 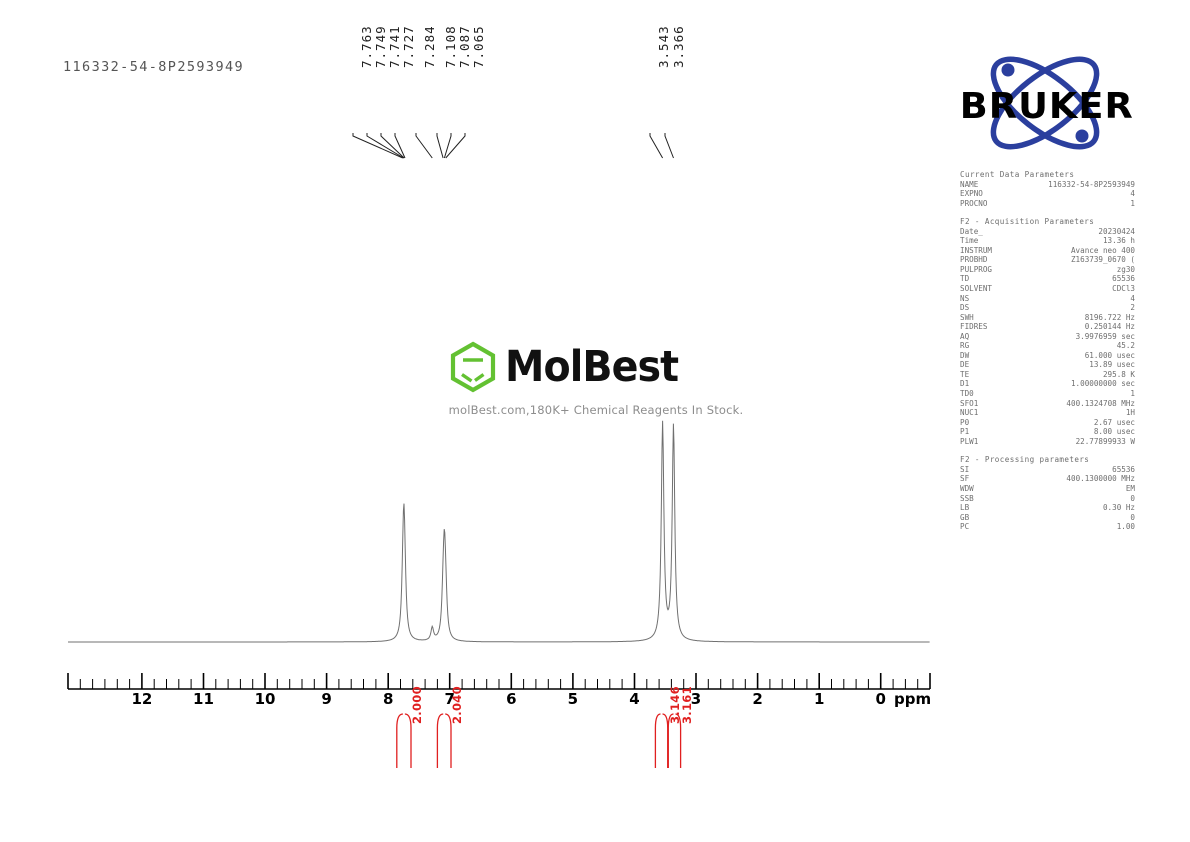 What do you see at coordinates (1047, 232) in the screenshot?
I see `parameter-row: Date_ 20230424` at bounding box center [1047, 232].